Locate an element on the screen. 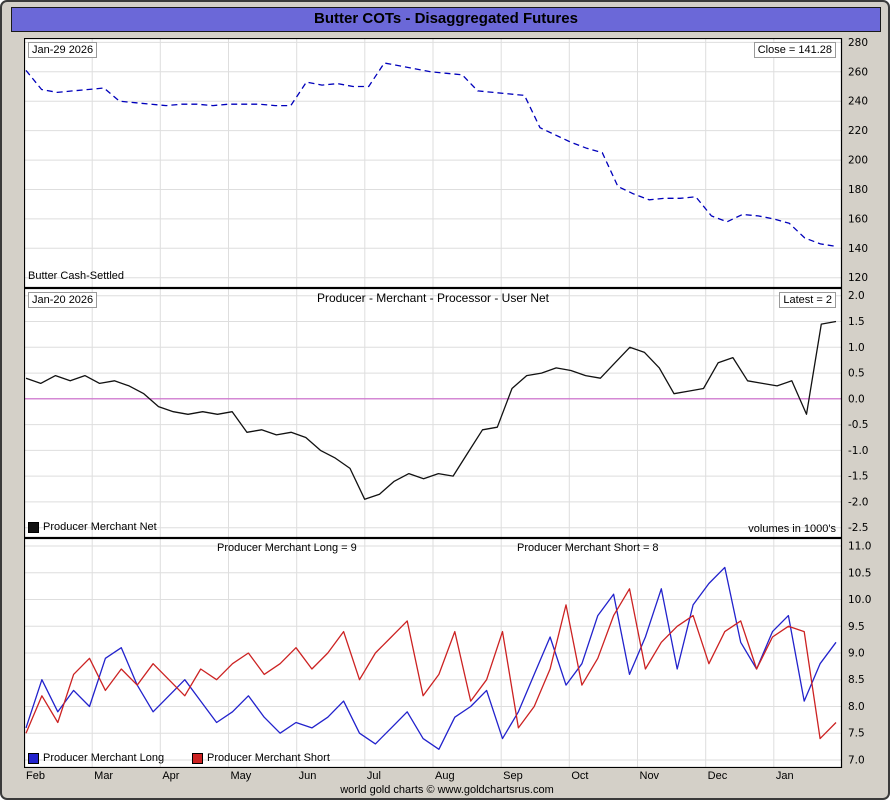 The image size is (890, 800). net-date-label: Jan-20 2026 is located at coordinates (63, 300).